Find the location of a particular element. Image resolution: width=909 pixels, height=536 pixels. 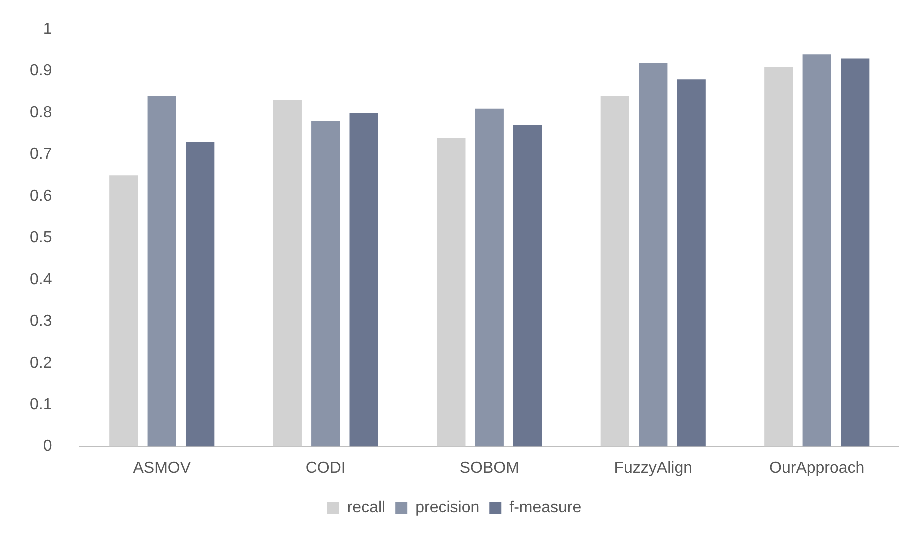

legend-label: recall is located at coordinates (366, 507).